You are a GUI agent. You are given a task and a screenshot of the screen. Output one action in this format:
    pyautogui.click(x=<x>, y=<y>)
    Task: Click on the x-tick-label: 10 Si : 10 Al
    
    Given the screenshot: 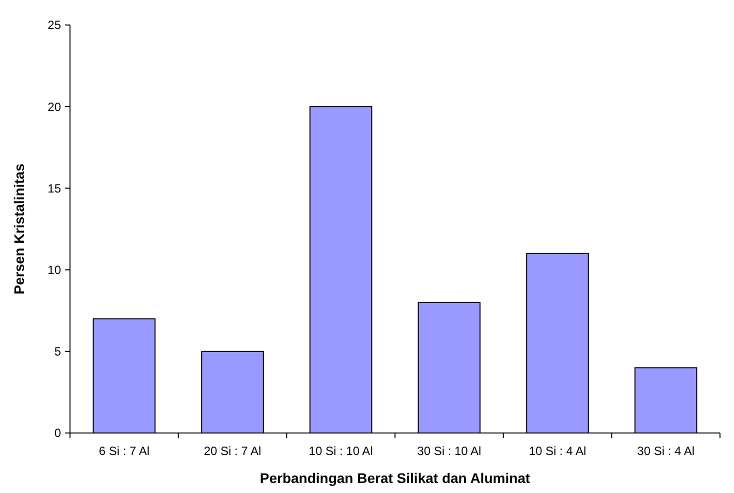 What is the action you would take?
    pyautogui.click(x=340, y=451)
    